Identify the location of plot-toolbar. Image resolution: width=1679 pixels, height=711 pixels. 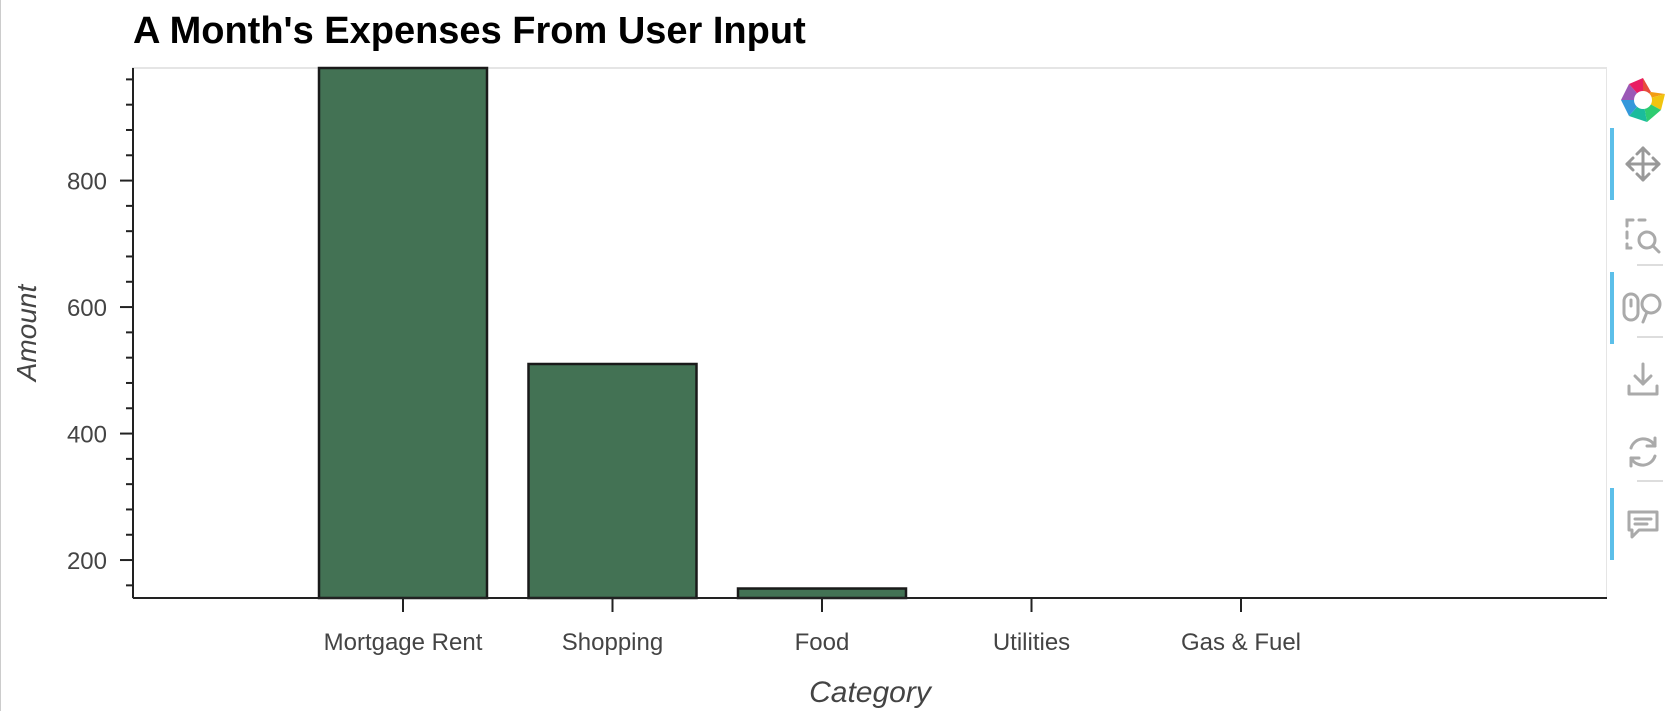
(1643, 324).